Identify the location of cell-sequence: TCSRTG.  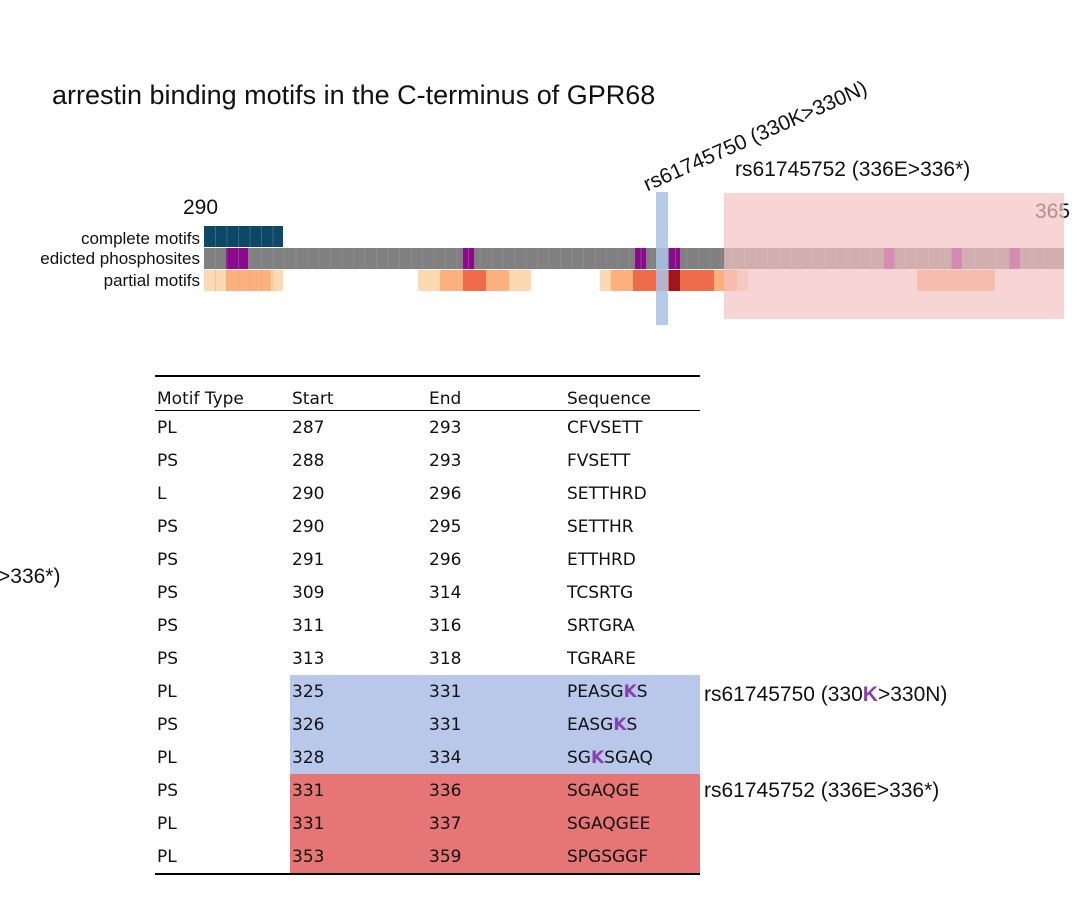
(600, 592).